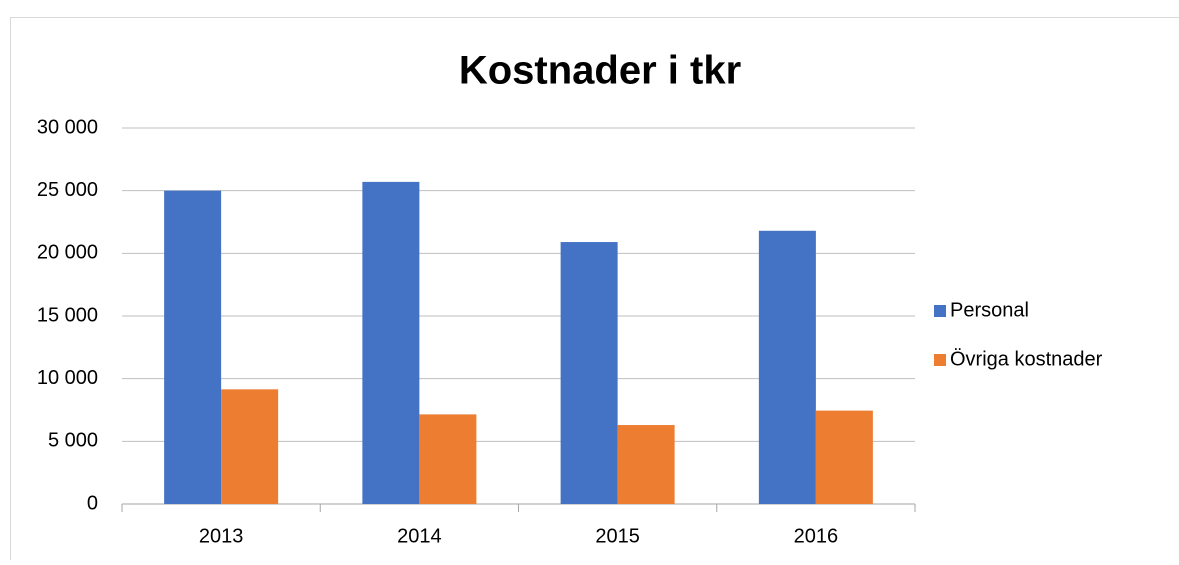 The height and width of the screenshot is (565, 1179). Describe the element at coordinates (989, 310) in the screenshot. I see `legend-label: Personal` at that location.